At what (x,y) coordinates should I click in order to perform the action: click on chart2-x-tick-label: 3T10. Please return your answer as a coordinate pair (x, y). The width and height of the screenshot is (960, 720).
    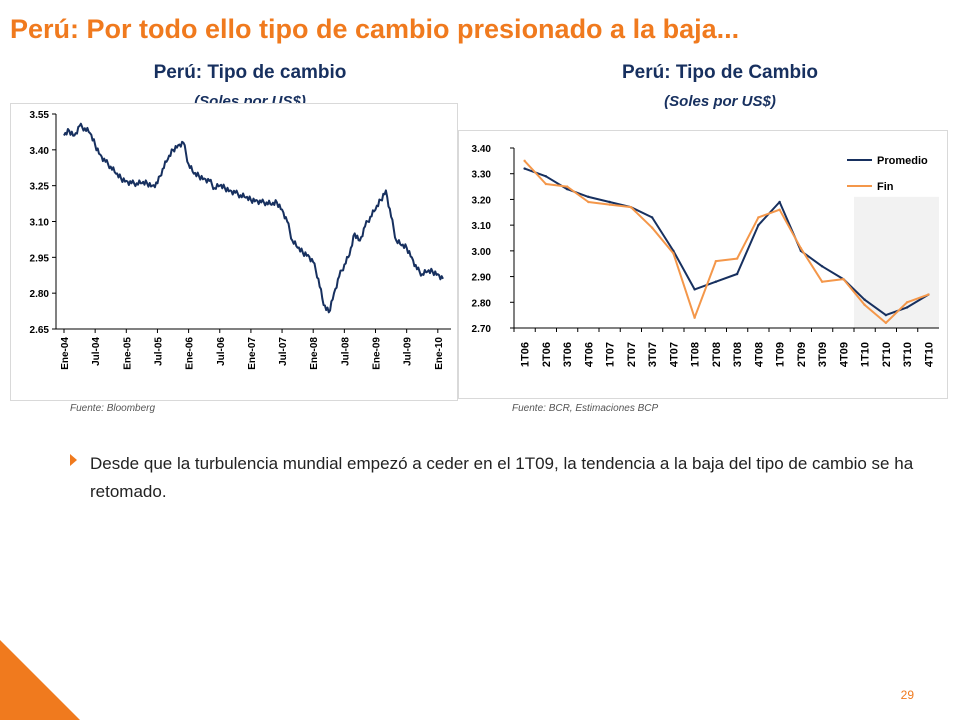
    Looking at the image, I should click on (908, 354).